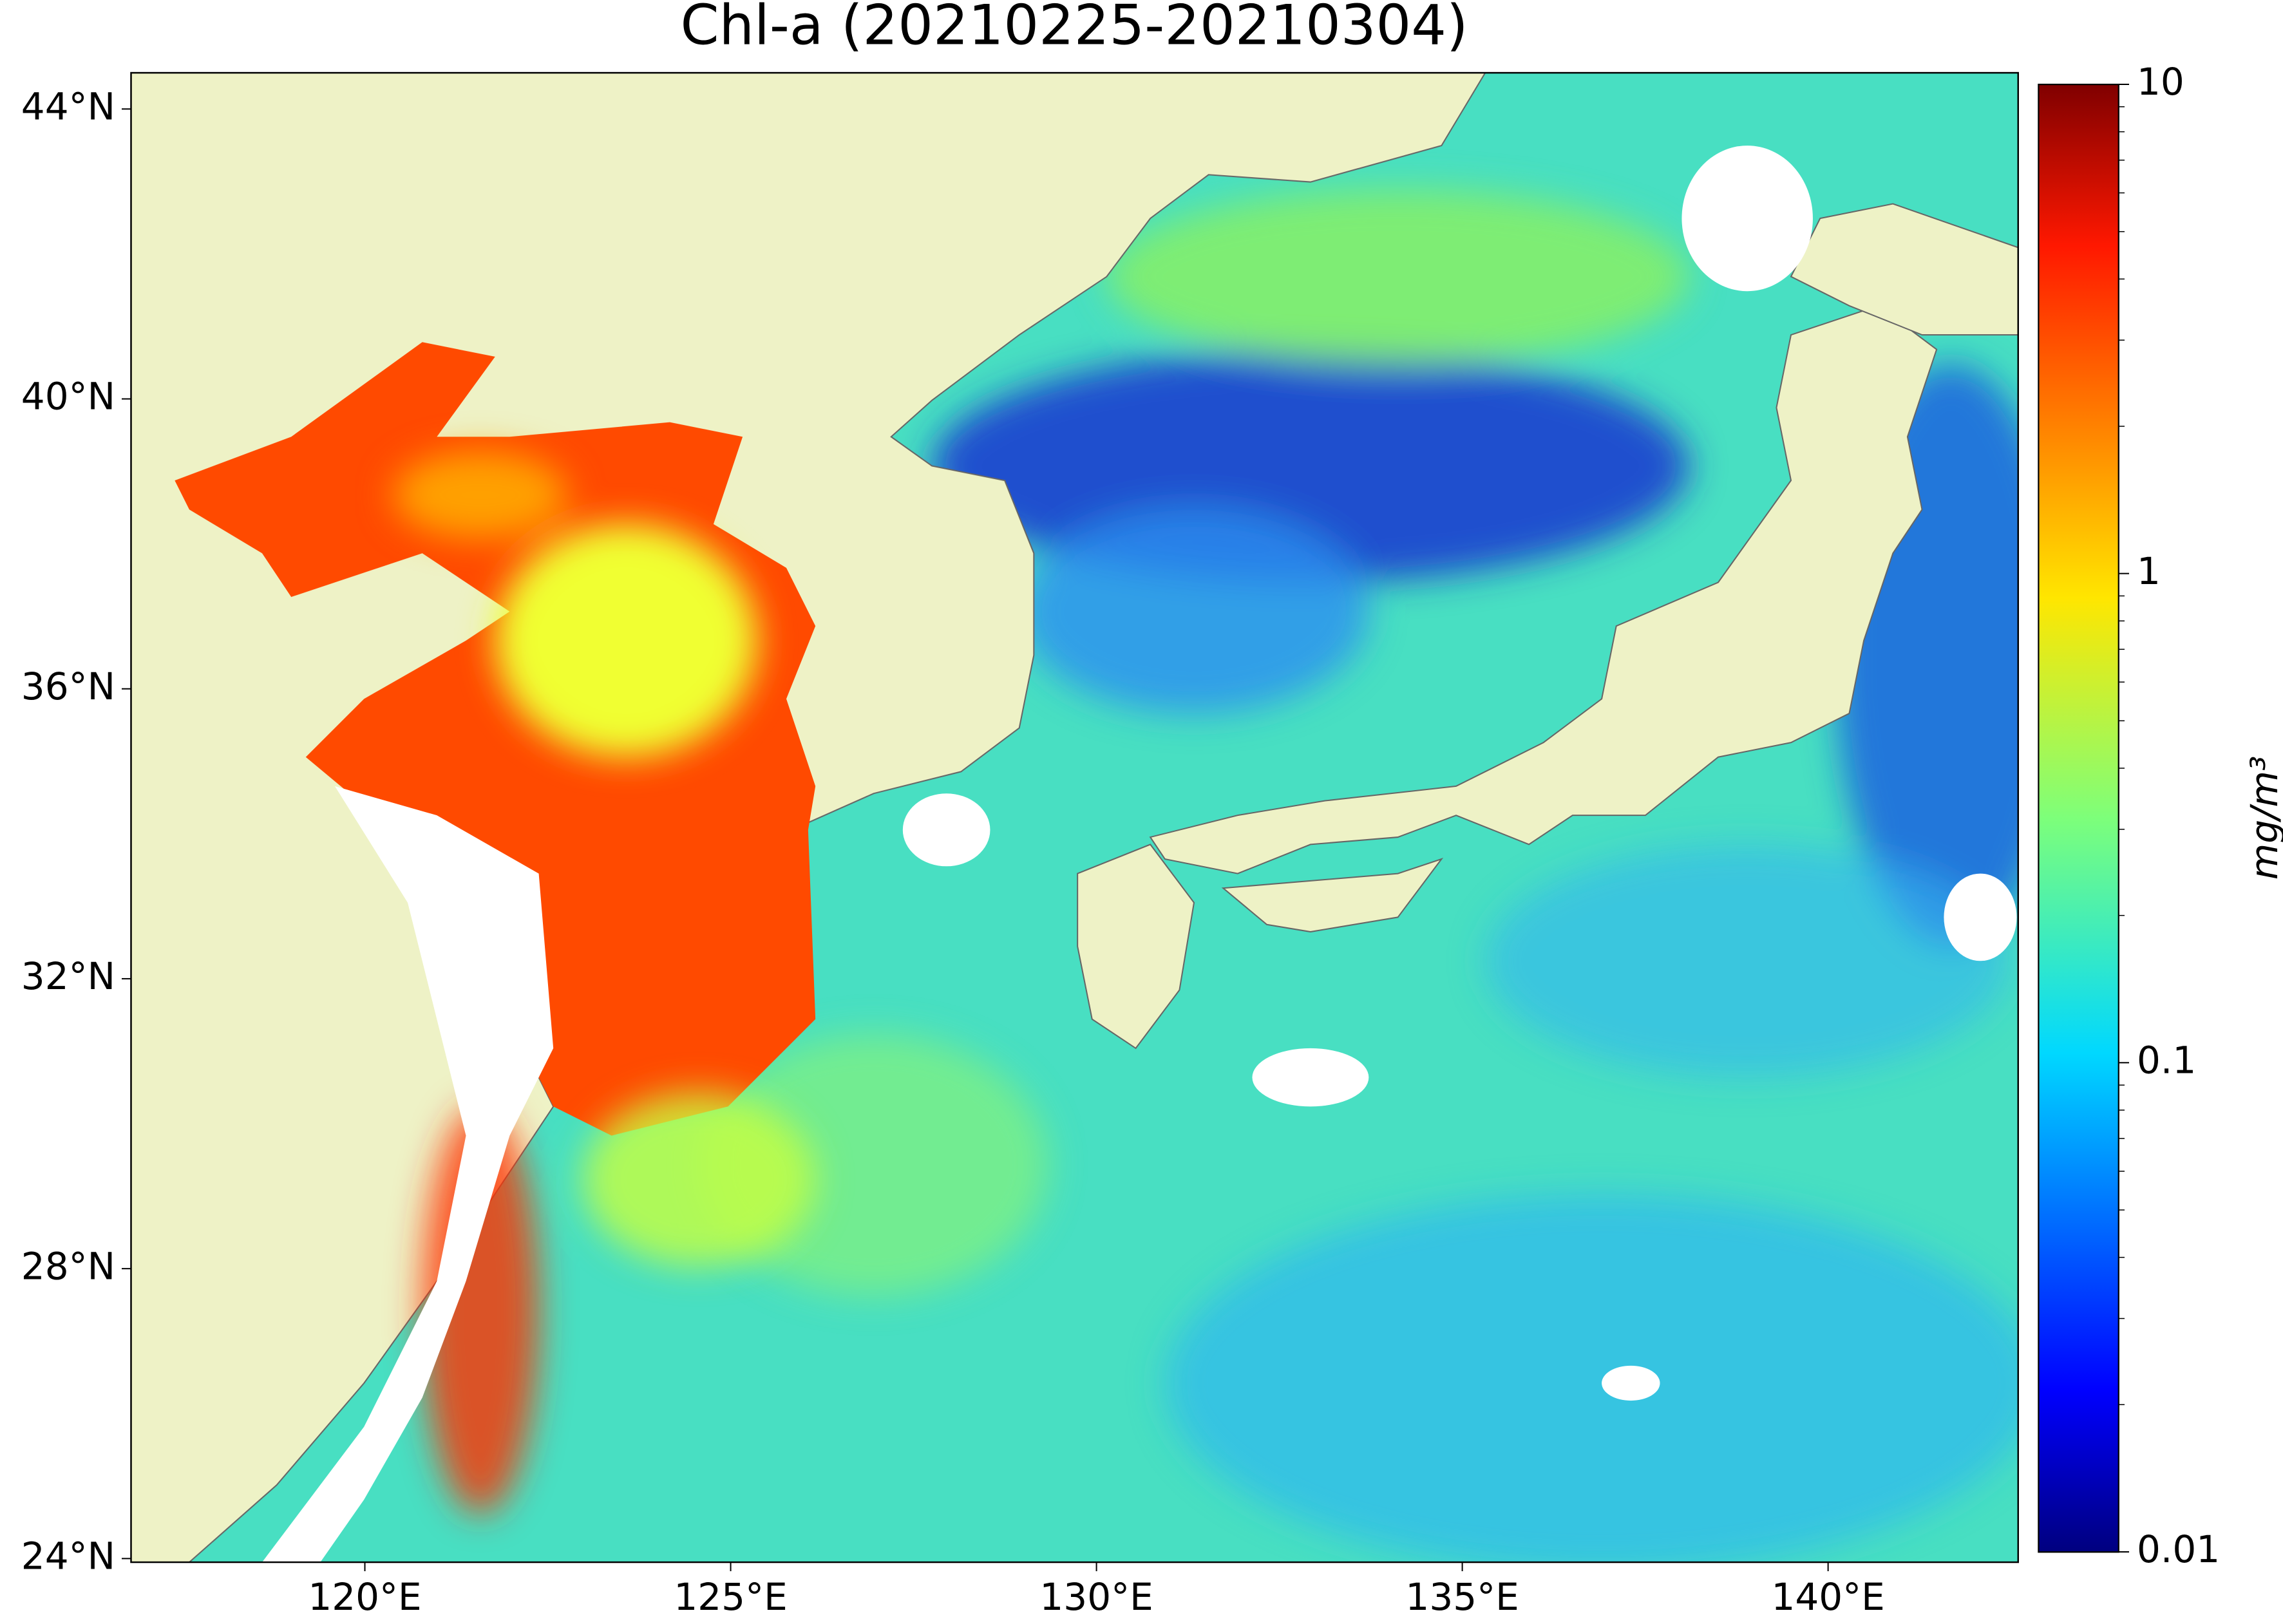  Describe the element at coordinates (730, 1597) in the screenshot. I see `x-tick-label: 125°E` at that location.